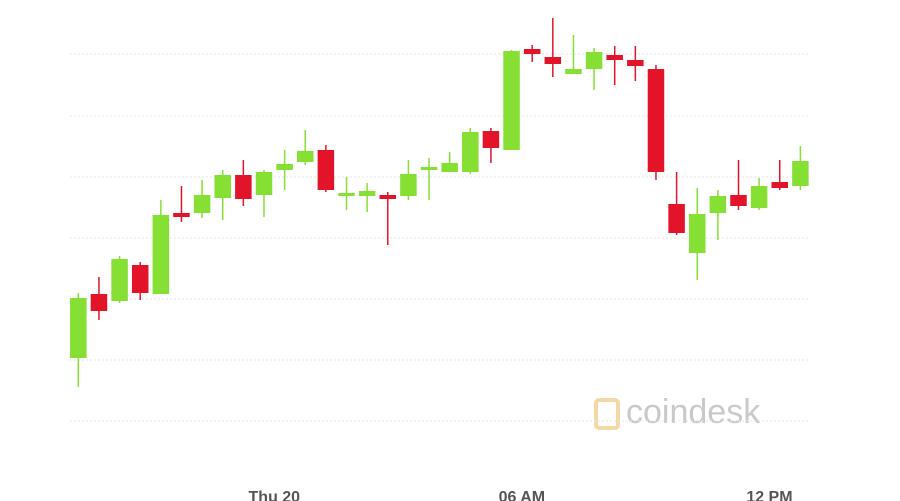  Describe the element at coordinates (275, 495) in the screenshot. I see `x-tick-label: Thu 20` at that location.